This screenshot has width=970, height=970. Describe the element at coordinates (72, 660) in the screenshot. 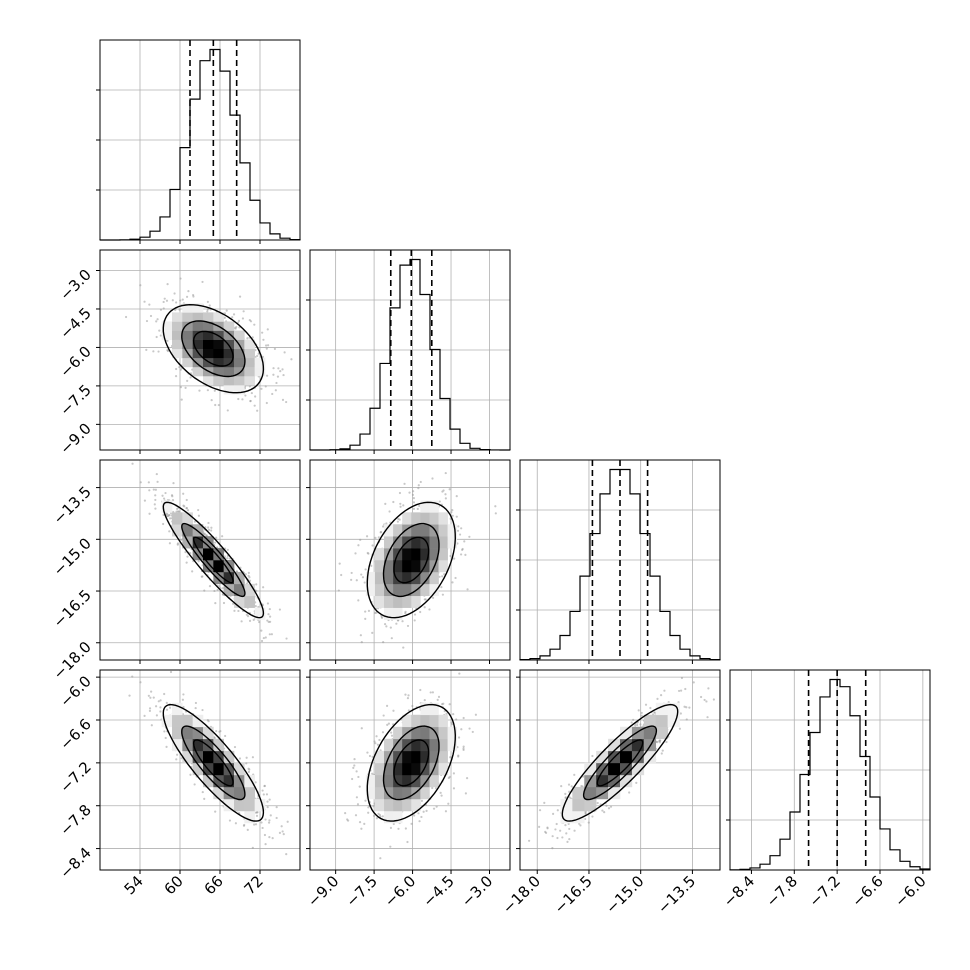

I see `y-tick-label: −18.0` at that location.